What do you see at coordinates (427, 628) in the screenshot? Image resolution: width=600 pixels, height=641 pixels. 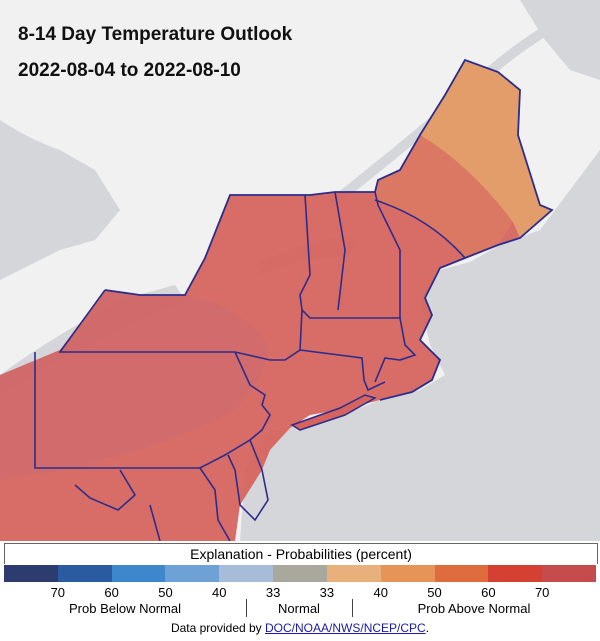 I see `data-credit-suffix: .` at bounding box center [427, 628].